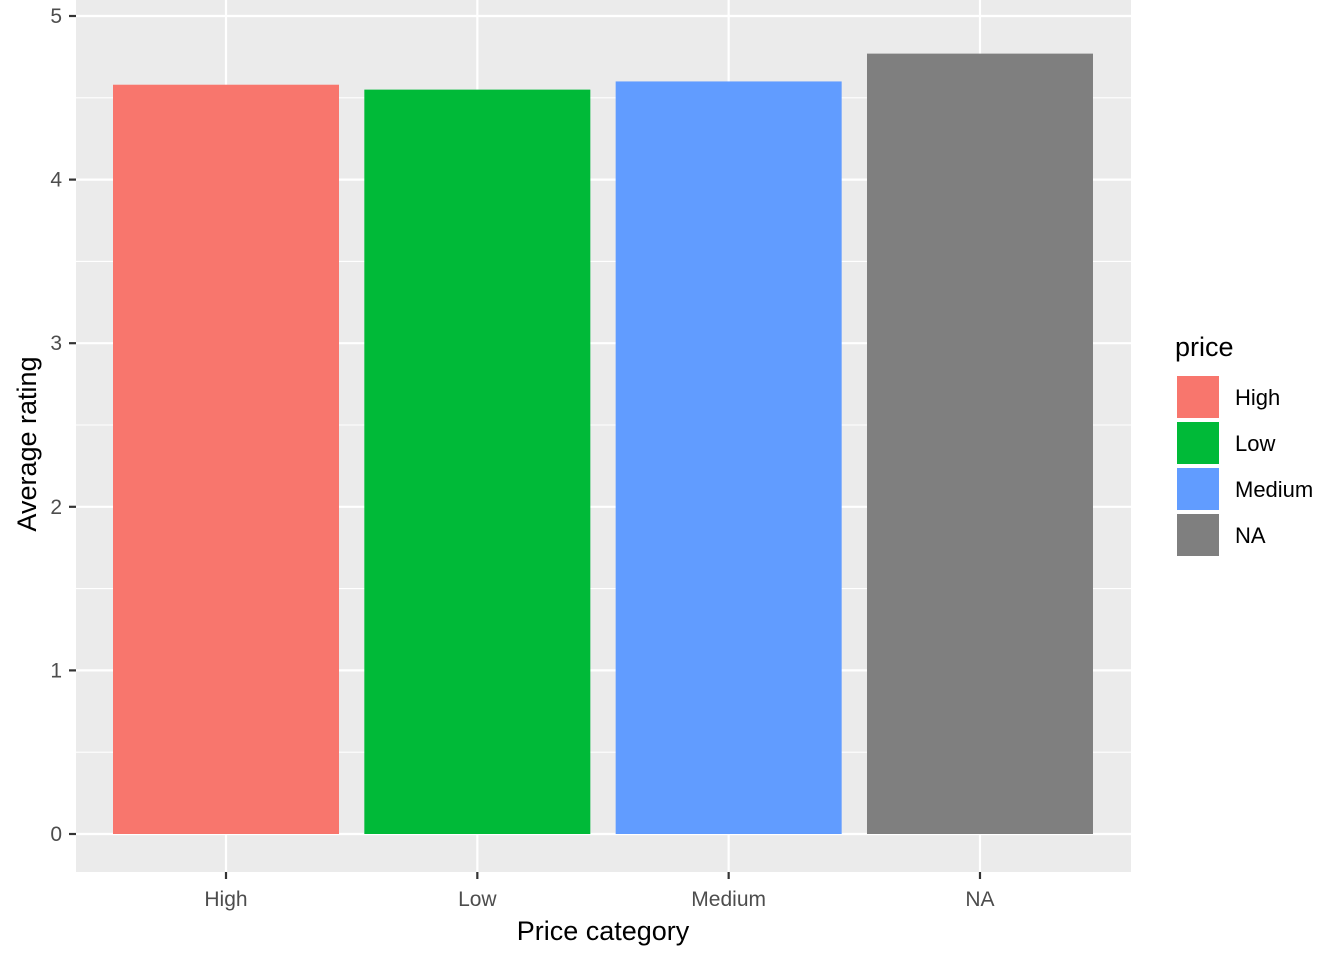 The height and width of the screenshot is (960, 1344). What do you see at coordinates (56, 16) in the screenshot?
I see `y-tick-label: 5` at bounding box center [56, 16].